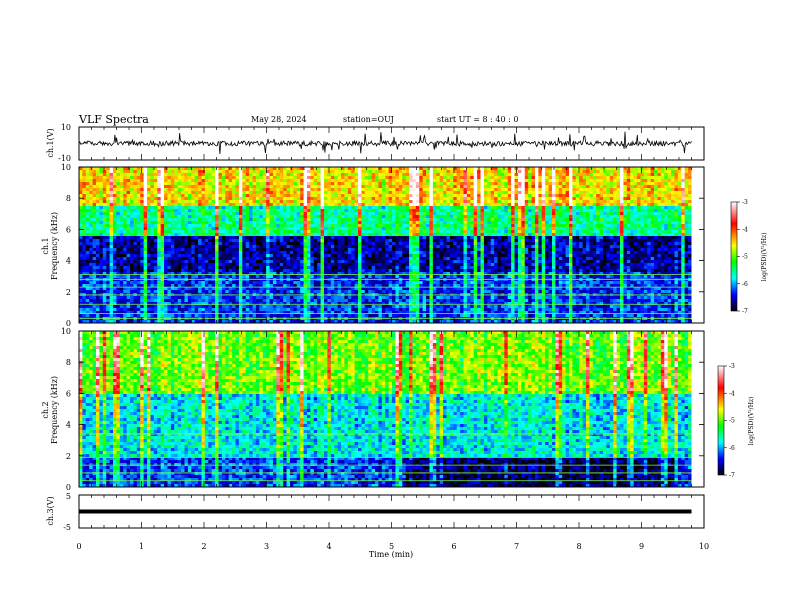 The height and width of the screenshot is (616, 792). I want to click on start-time-label: start UT = 8 : 40 : 0, so click(477, 119).